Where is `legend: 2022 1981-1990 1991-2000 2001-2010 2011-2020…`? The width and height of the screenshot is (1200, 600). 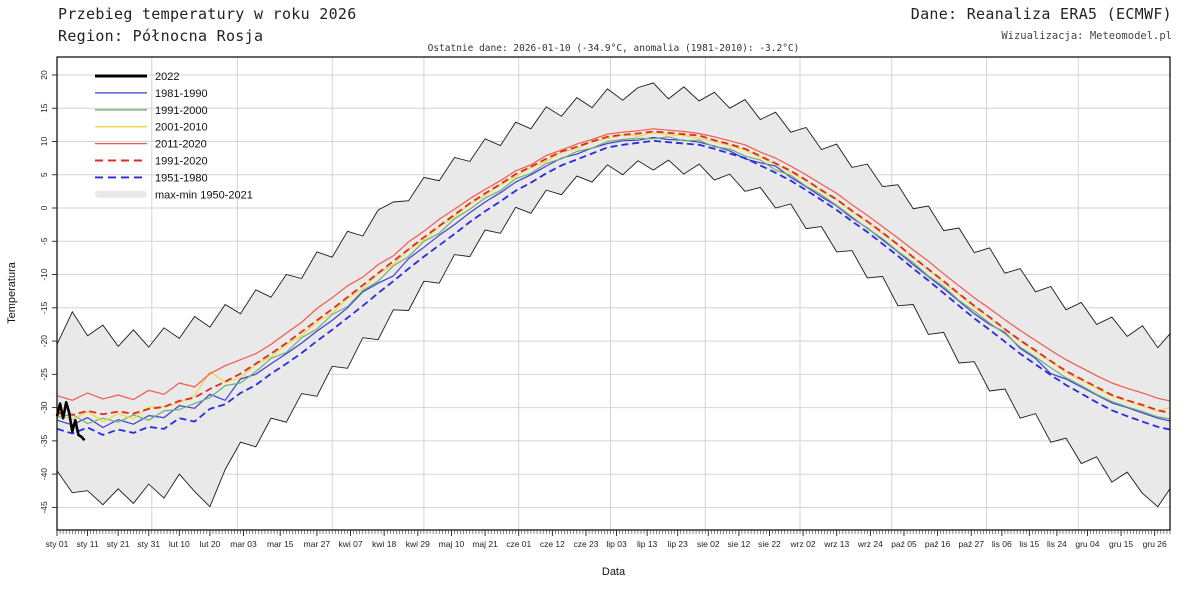
legend: 2022 1981-1990 1991-2000 2001-2010 2011-2020… is located at coordinates (174, 136).